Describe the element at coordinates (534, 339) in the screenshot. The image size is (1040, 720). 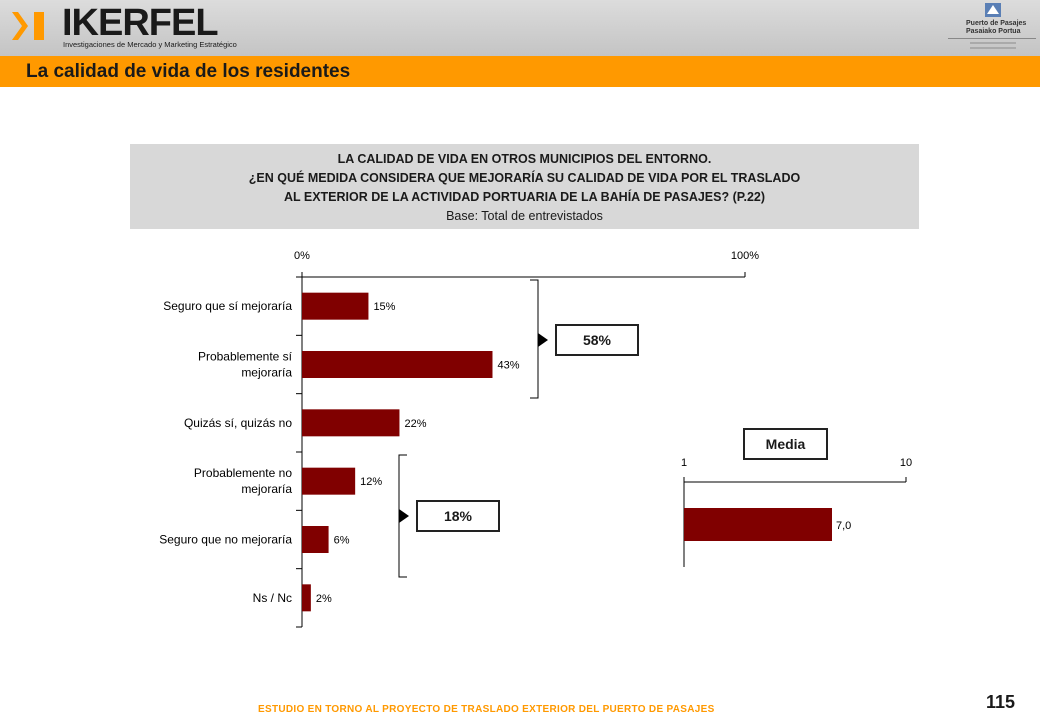
I see `group-bracket` at that location.